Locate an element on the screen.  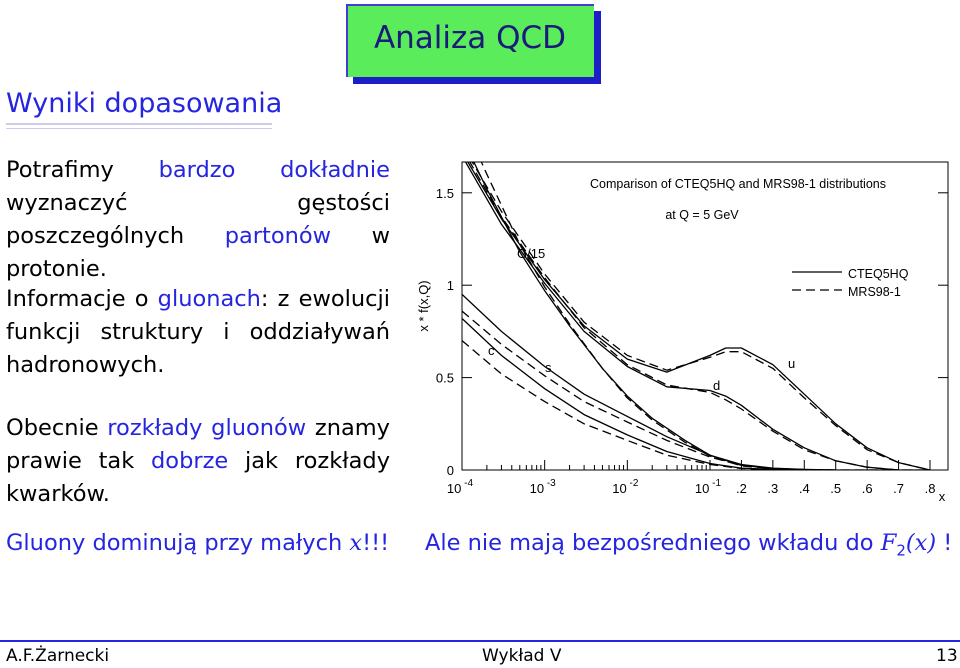
y-axis-label: x * f(x,Q) is located at coordinates (423, 305).